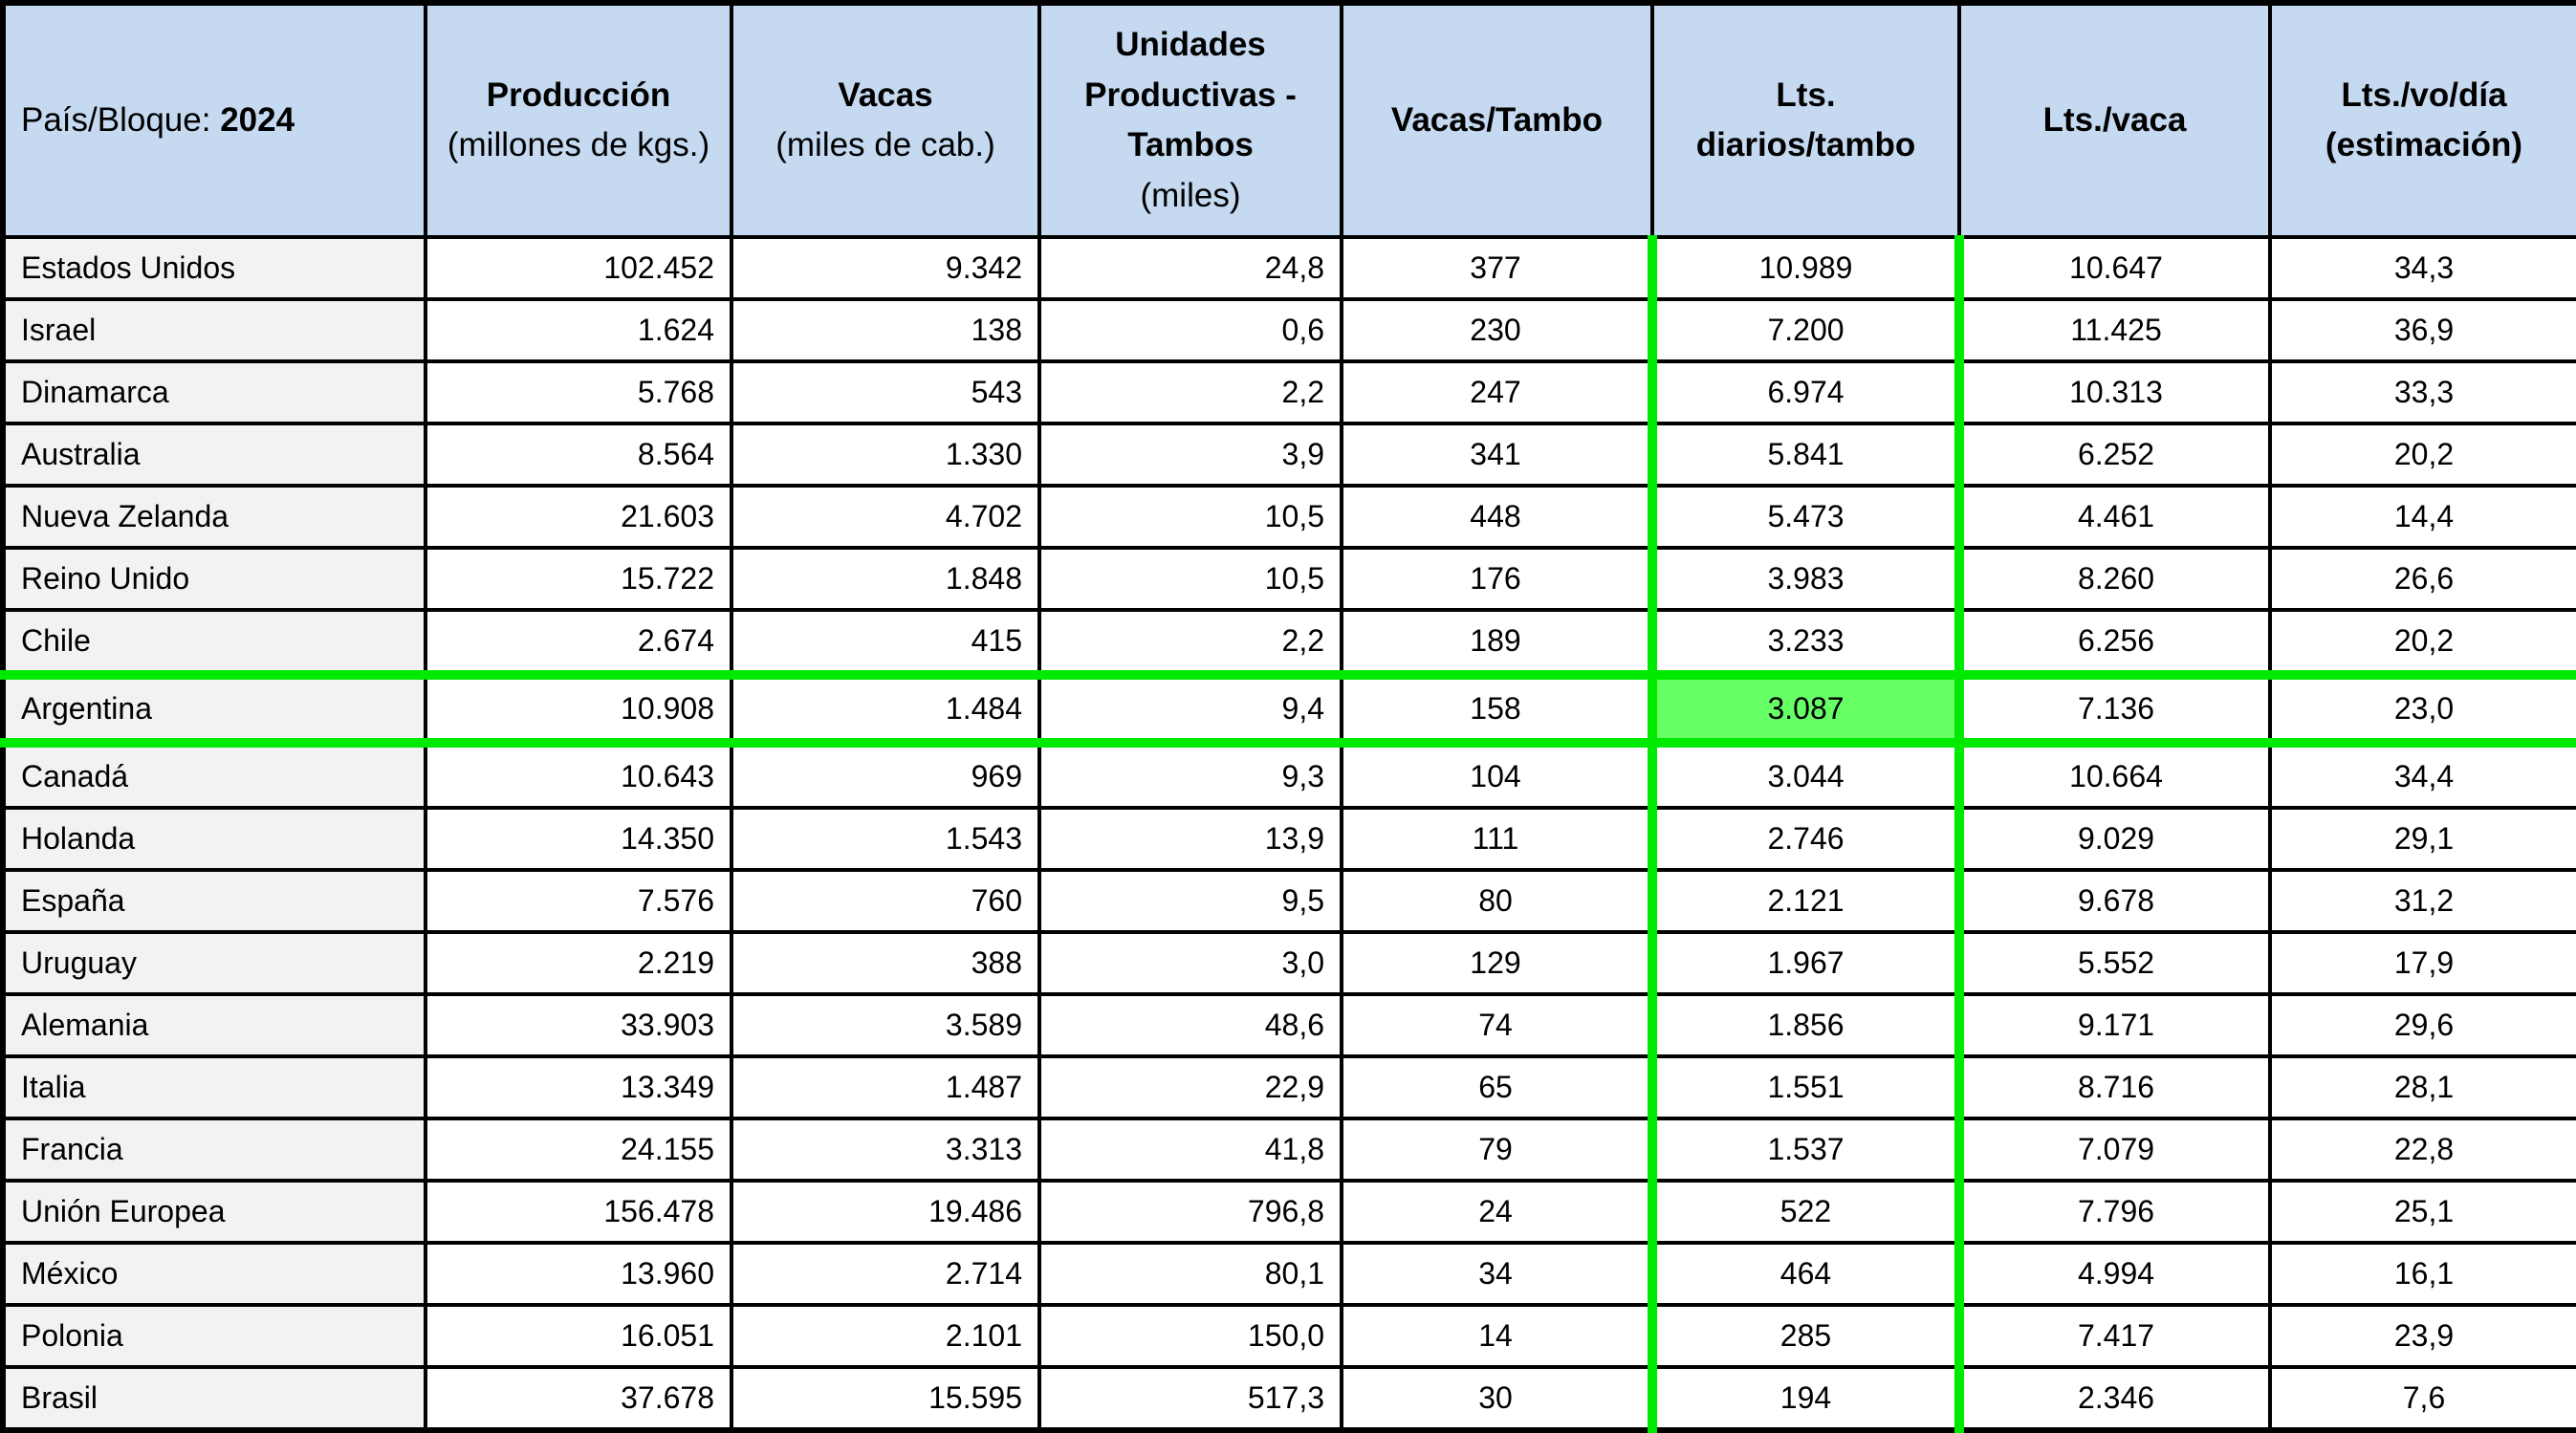 Image resolution: width=2576 pixels, height=1433 pixels. What do you see at coordinates (2422, 901) in the screenshot?
I see `table-cell: 31,2` at bounding box center [2422, 901].